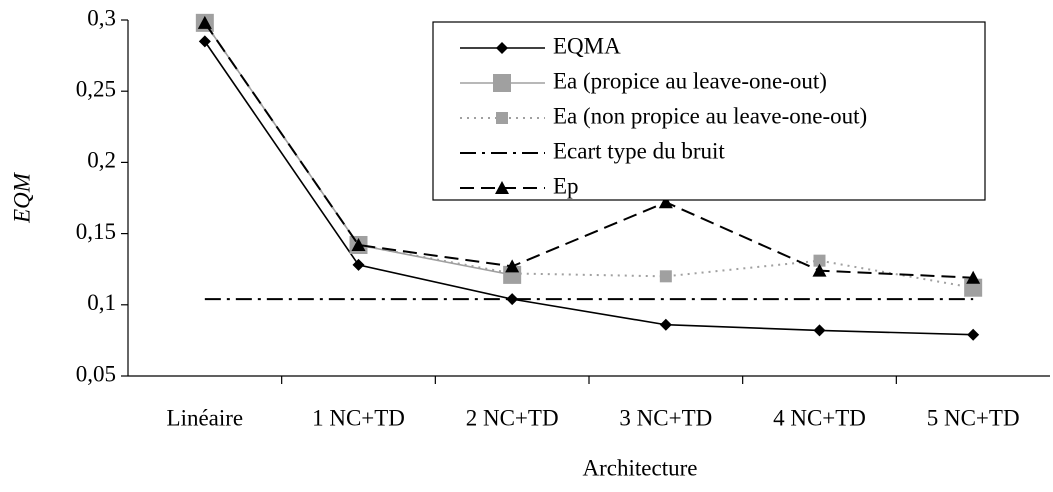 The width and height of the screenshot is (1053, 492). What do you see at coordinates (101, 17) in the screenshot?
I see `y-tick-label: 0,3` at bounding box center [101, 17].